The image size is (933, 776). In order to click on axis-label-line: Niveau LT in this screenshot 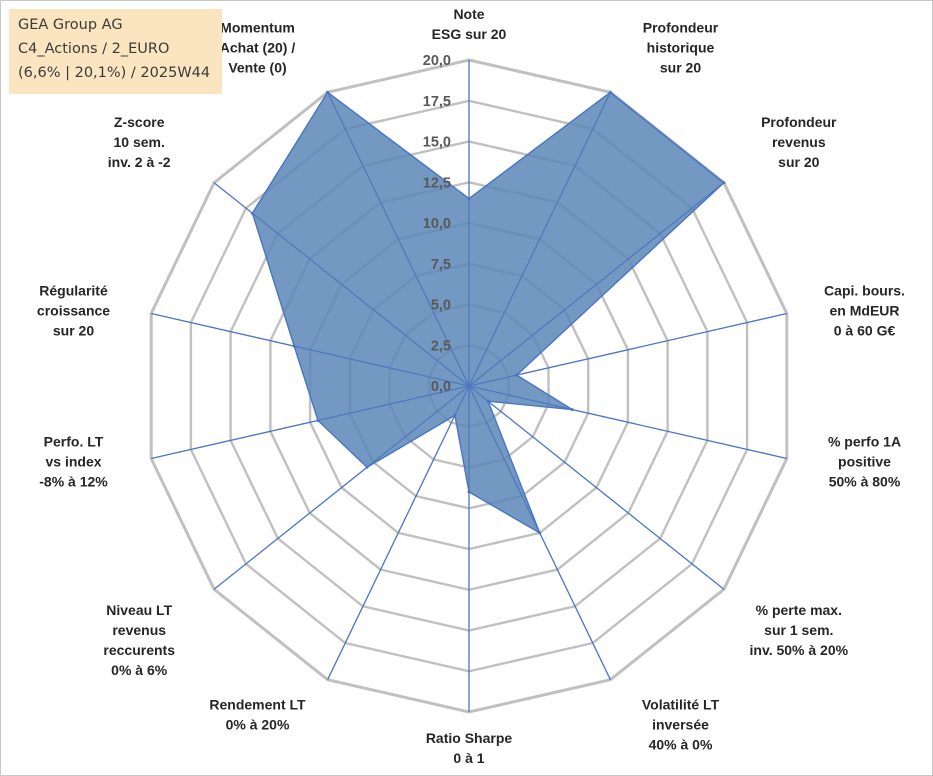, I will do `click(139, 610)`.